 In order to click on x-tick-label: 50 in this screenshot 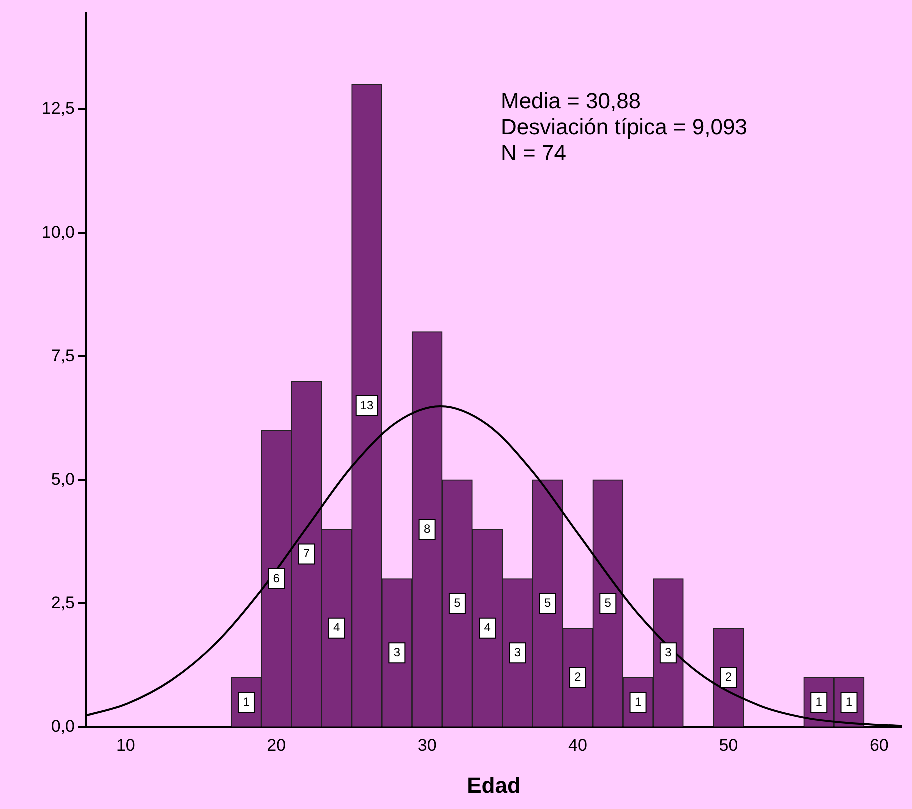, I will do `click(728, 746)`.